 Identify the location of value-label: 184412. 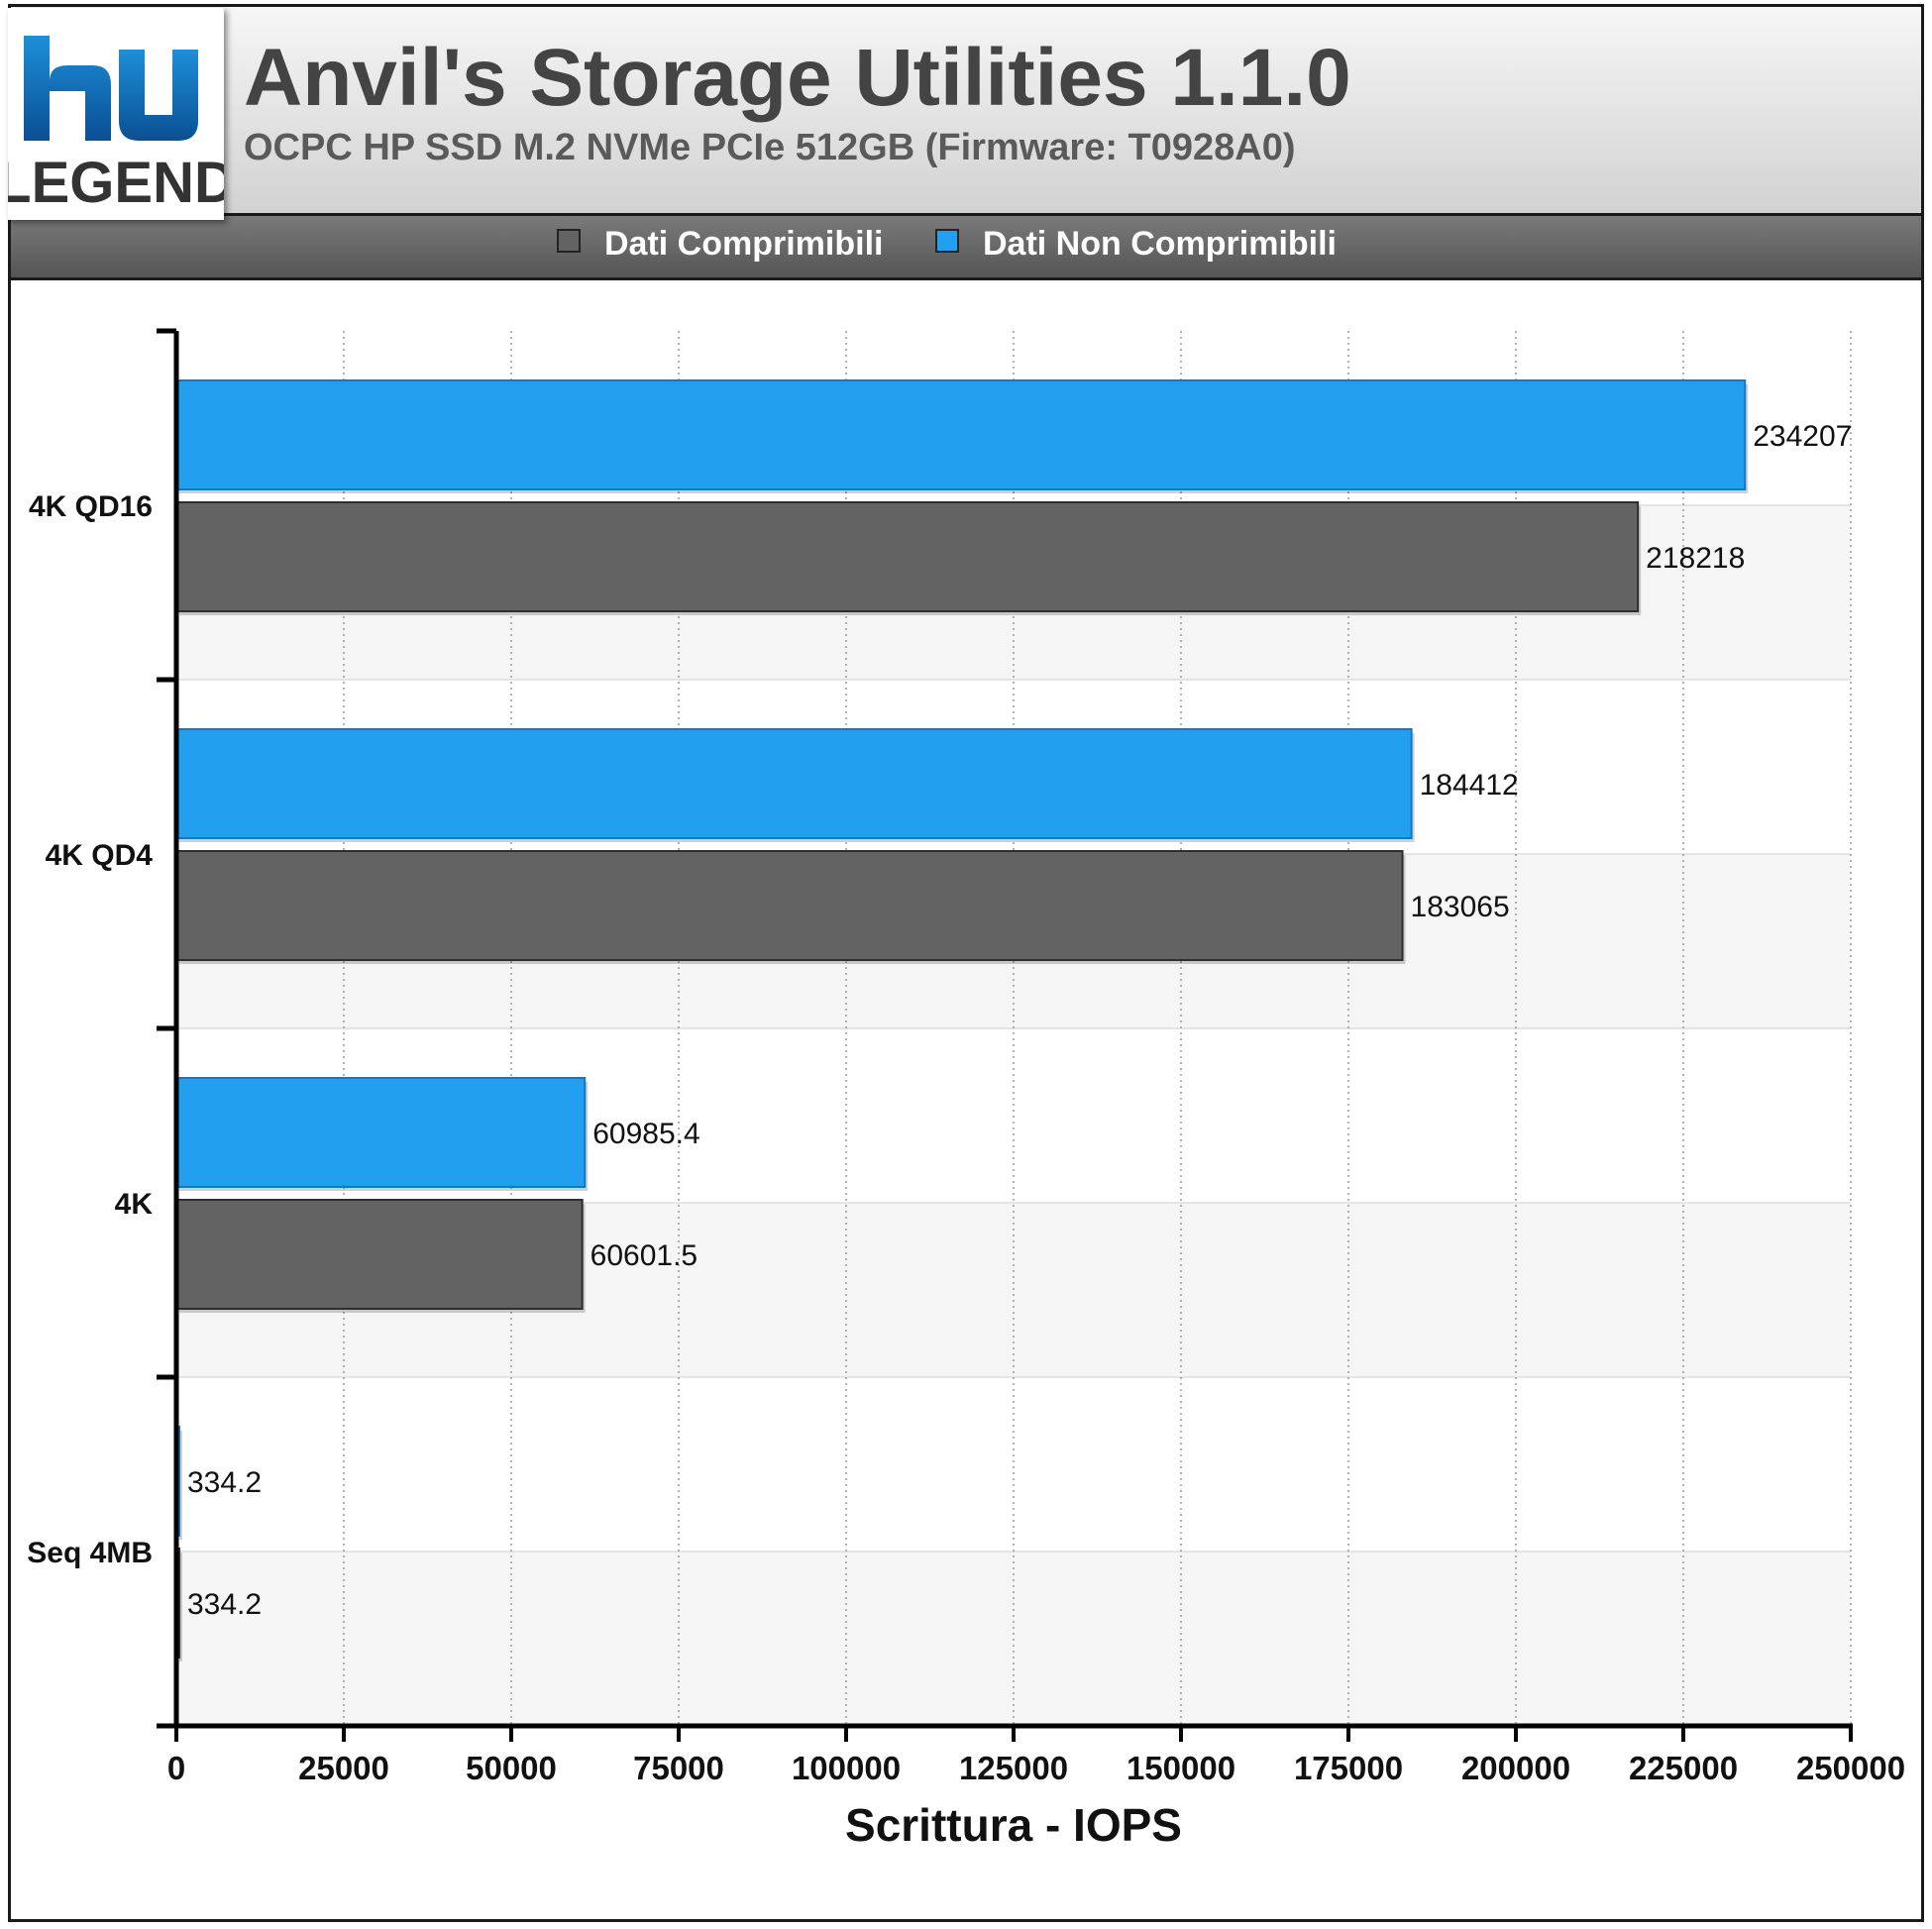
(1469, 785).